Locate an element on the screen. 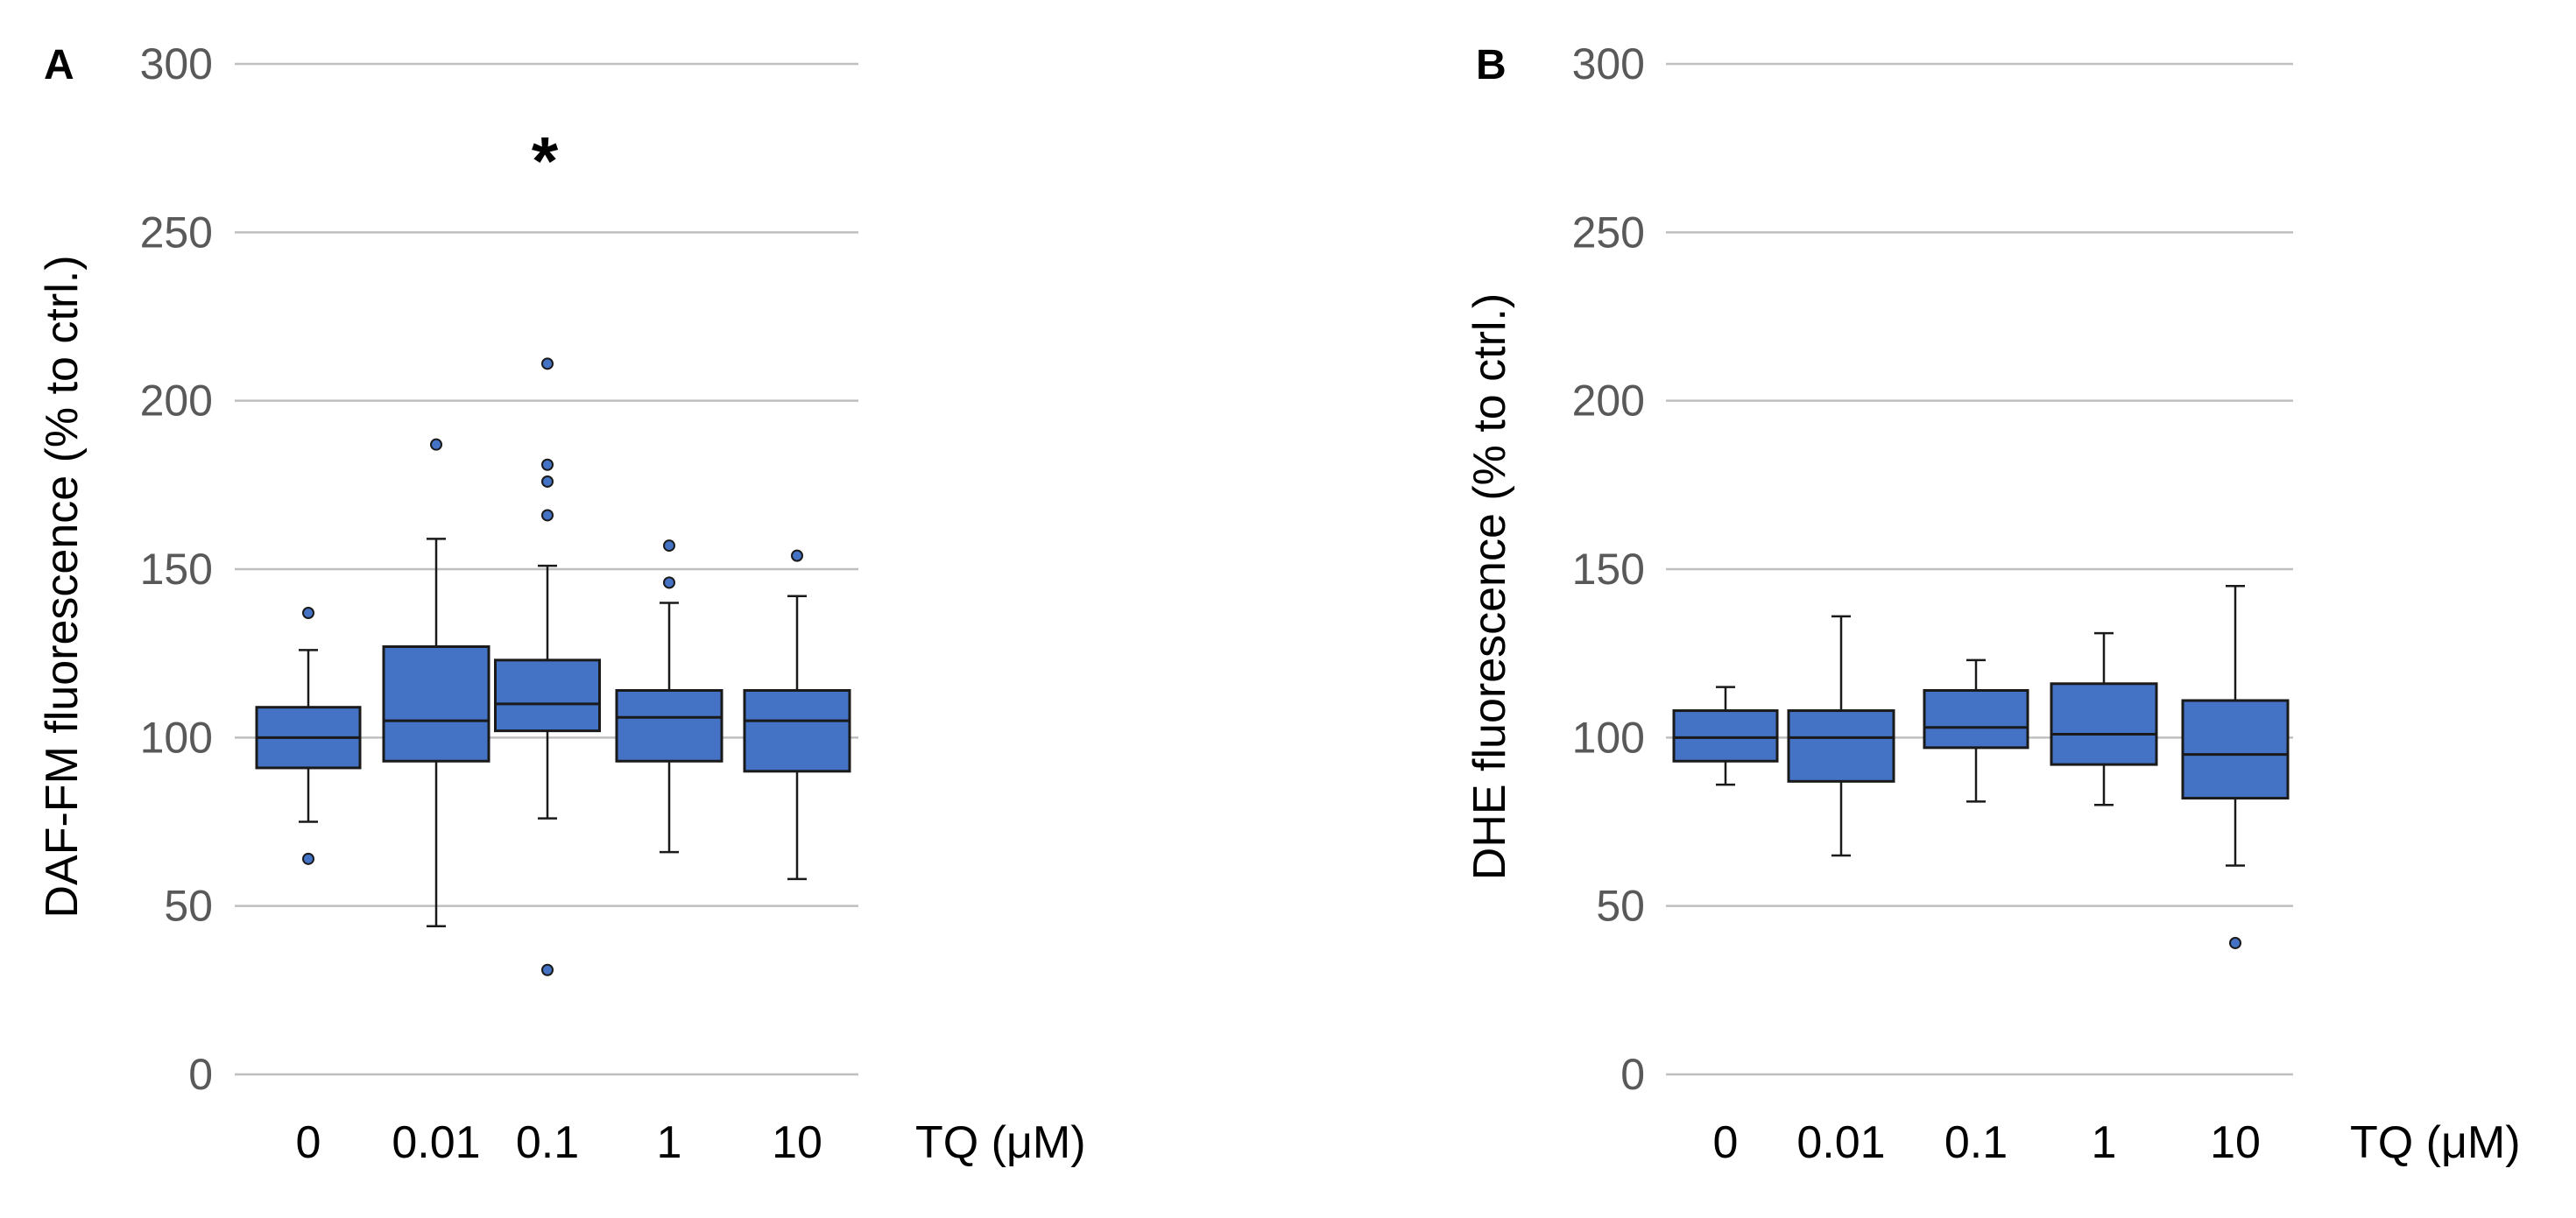 This screenshot has height=1218, width=2576. panel-letter: B is located at coordinates (1491, 65).